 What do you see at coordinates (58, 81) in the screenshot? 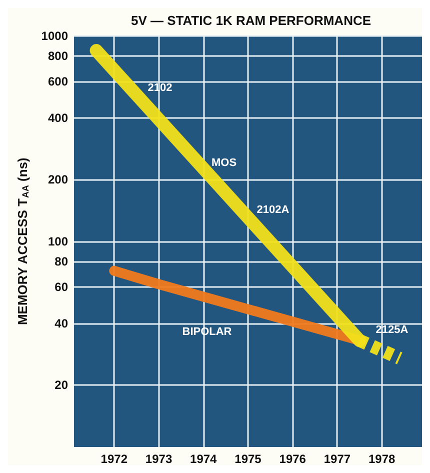
I see `y-tick-label: 600` at bounding box center [58, 81].